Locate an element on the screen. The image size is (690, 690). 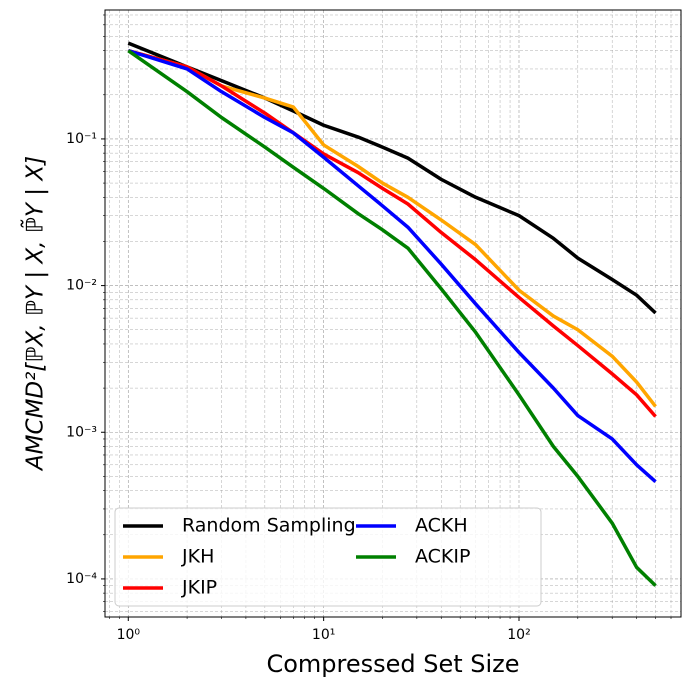
y-tick-label: 10⁻³ is located at coordinates (81, 432).